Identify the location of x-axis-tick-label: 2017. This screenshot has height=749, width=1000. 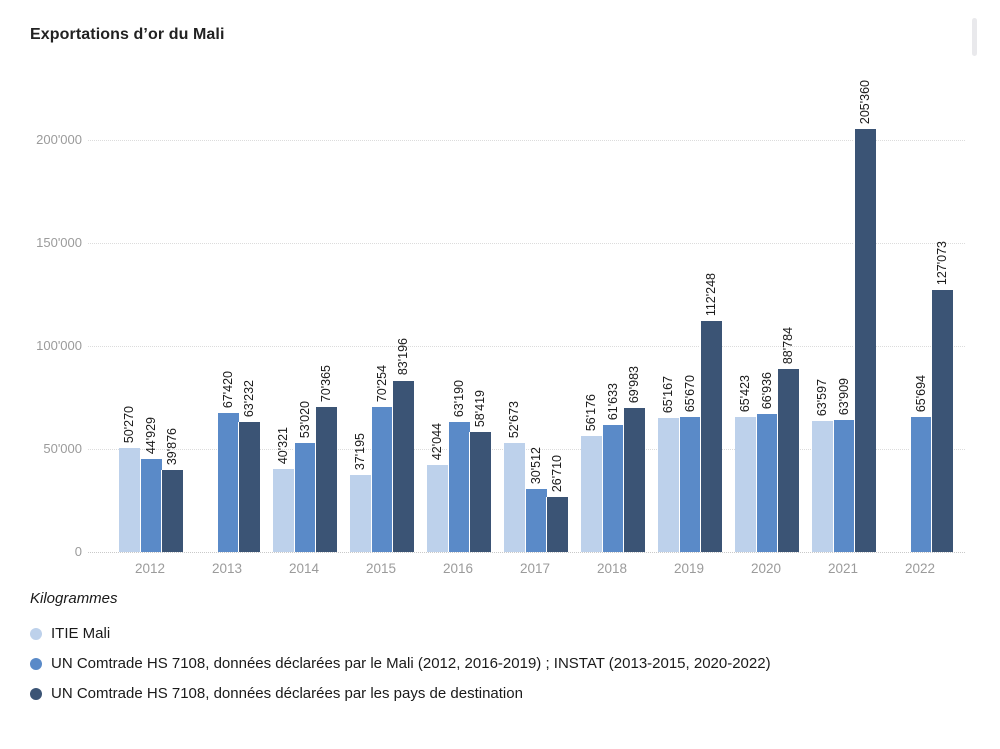
(535, 568).